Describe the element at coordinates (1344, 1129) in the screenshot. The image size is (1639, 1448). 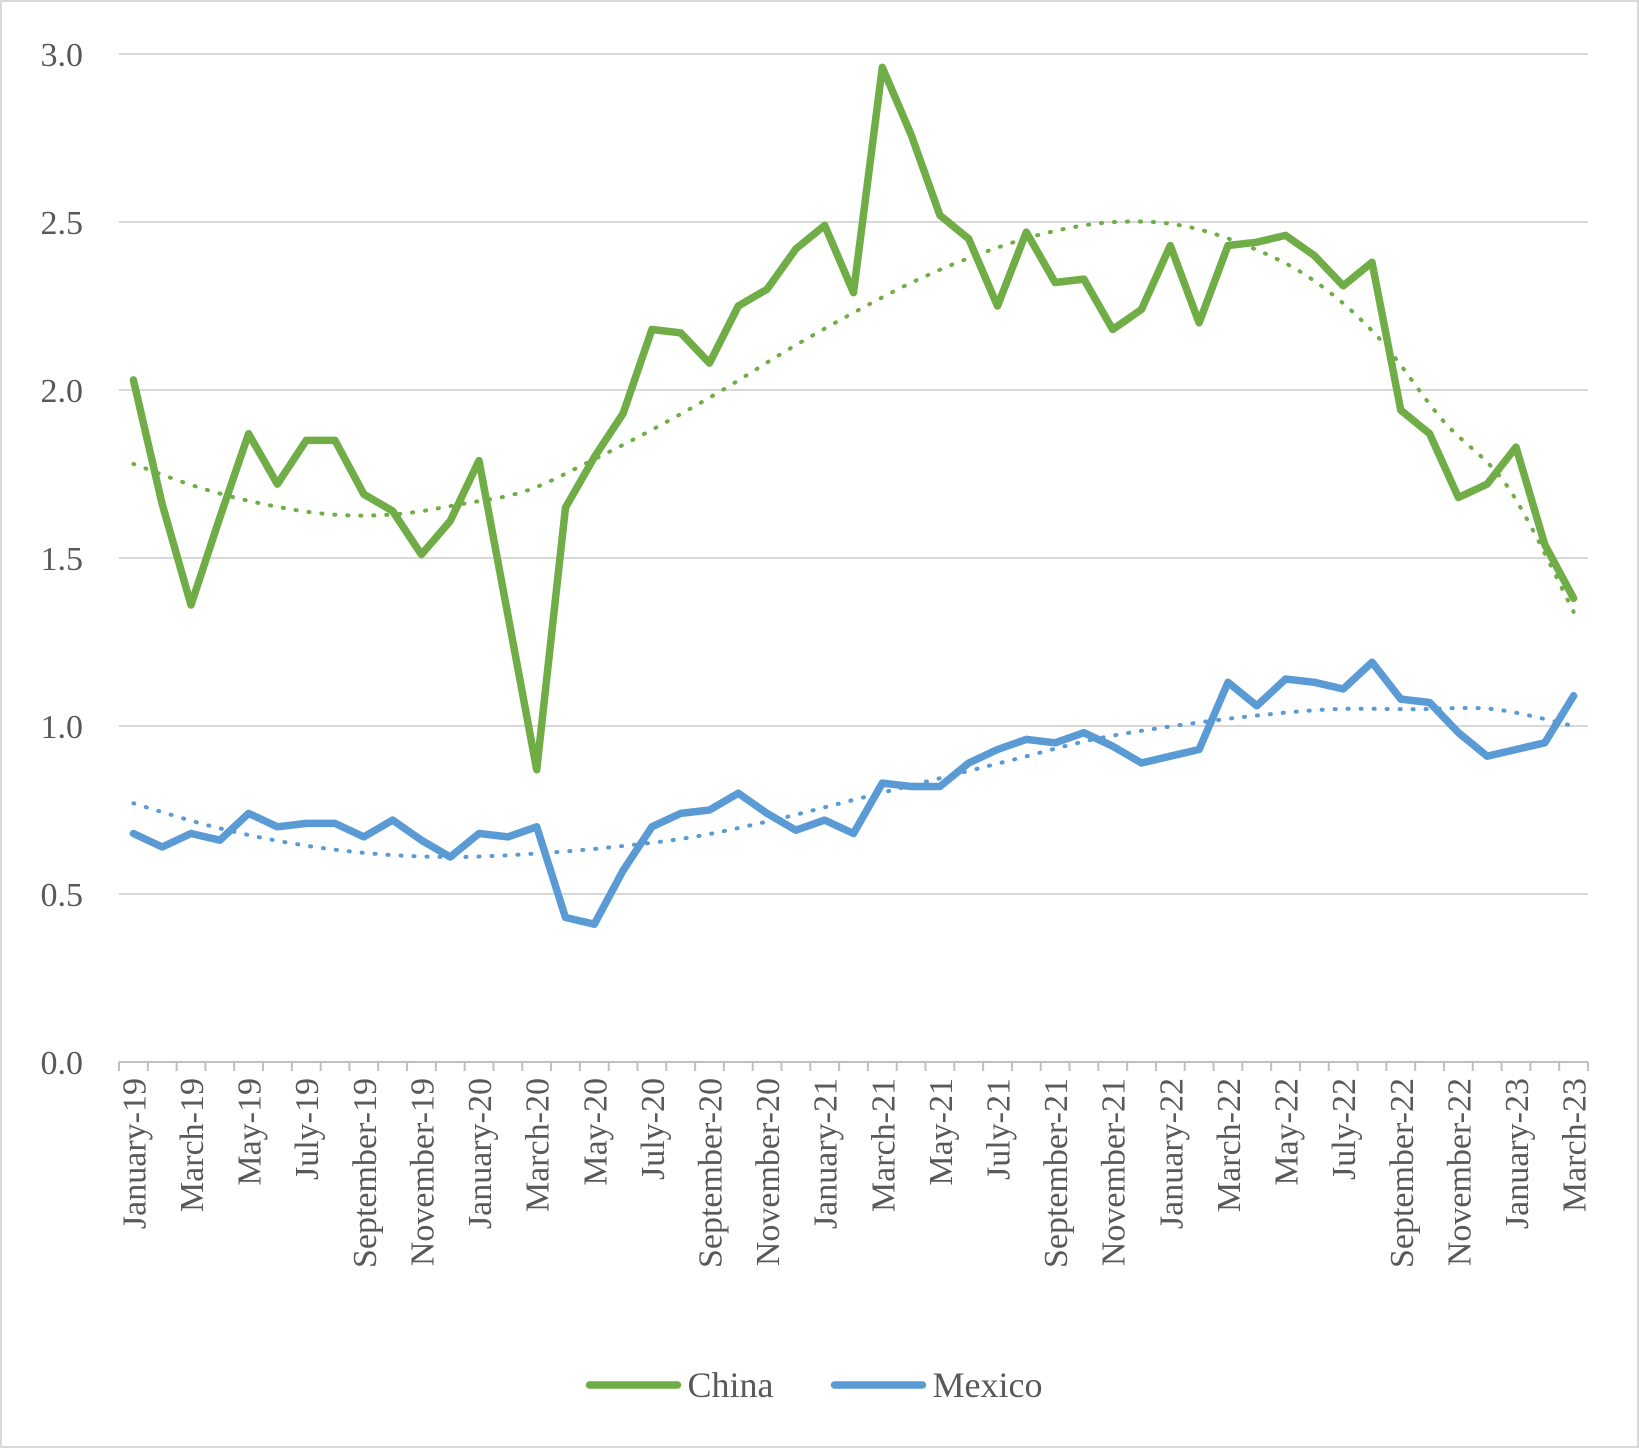
I see `x-tick-label: July-22` at that location.